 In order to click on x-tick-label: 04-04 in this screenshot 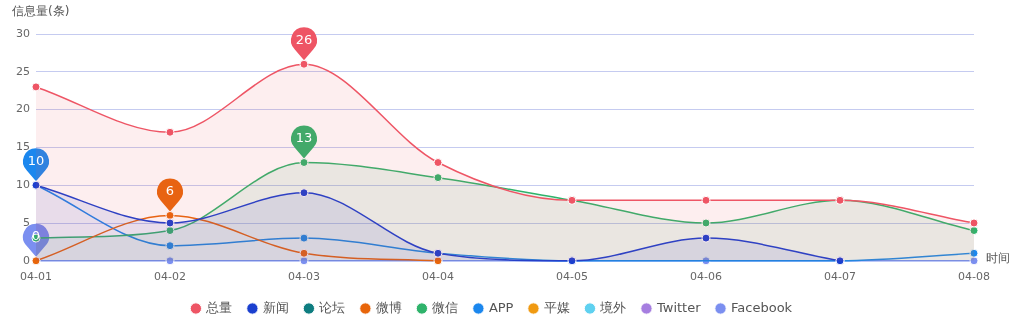, I will do `click(438, 277)`.